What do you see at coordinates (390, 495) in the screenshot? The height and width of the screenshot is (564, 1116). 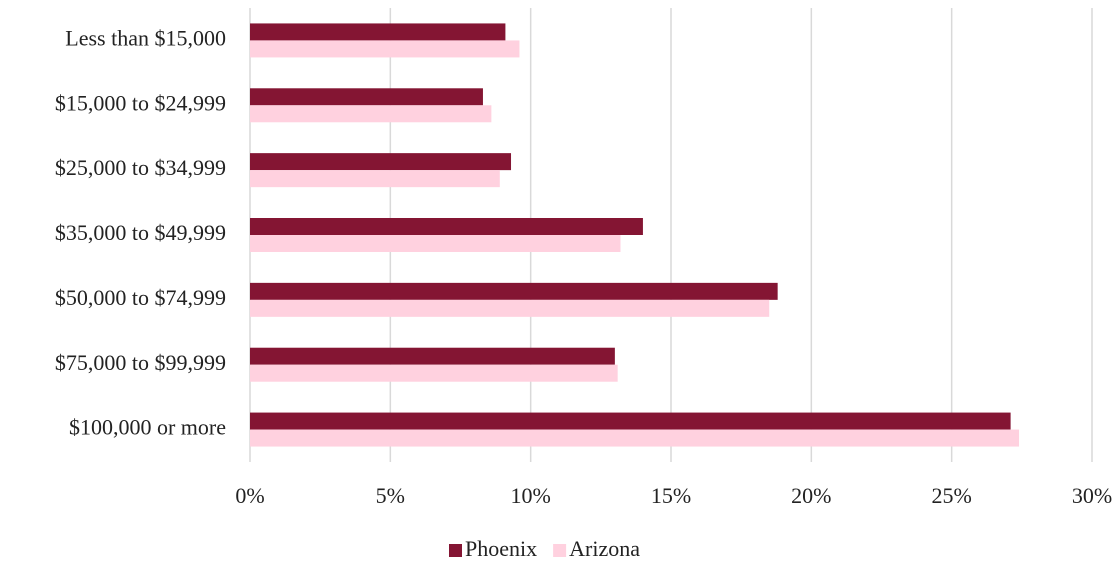 I see `x-tick-label: 5%` at bounding box center [390, 495].